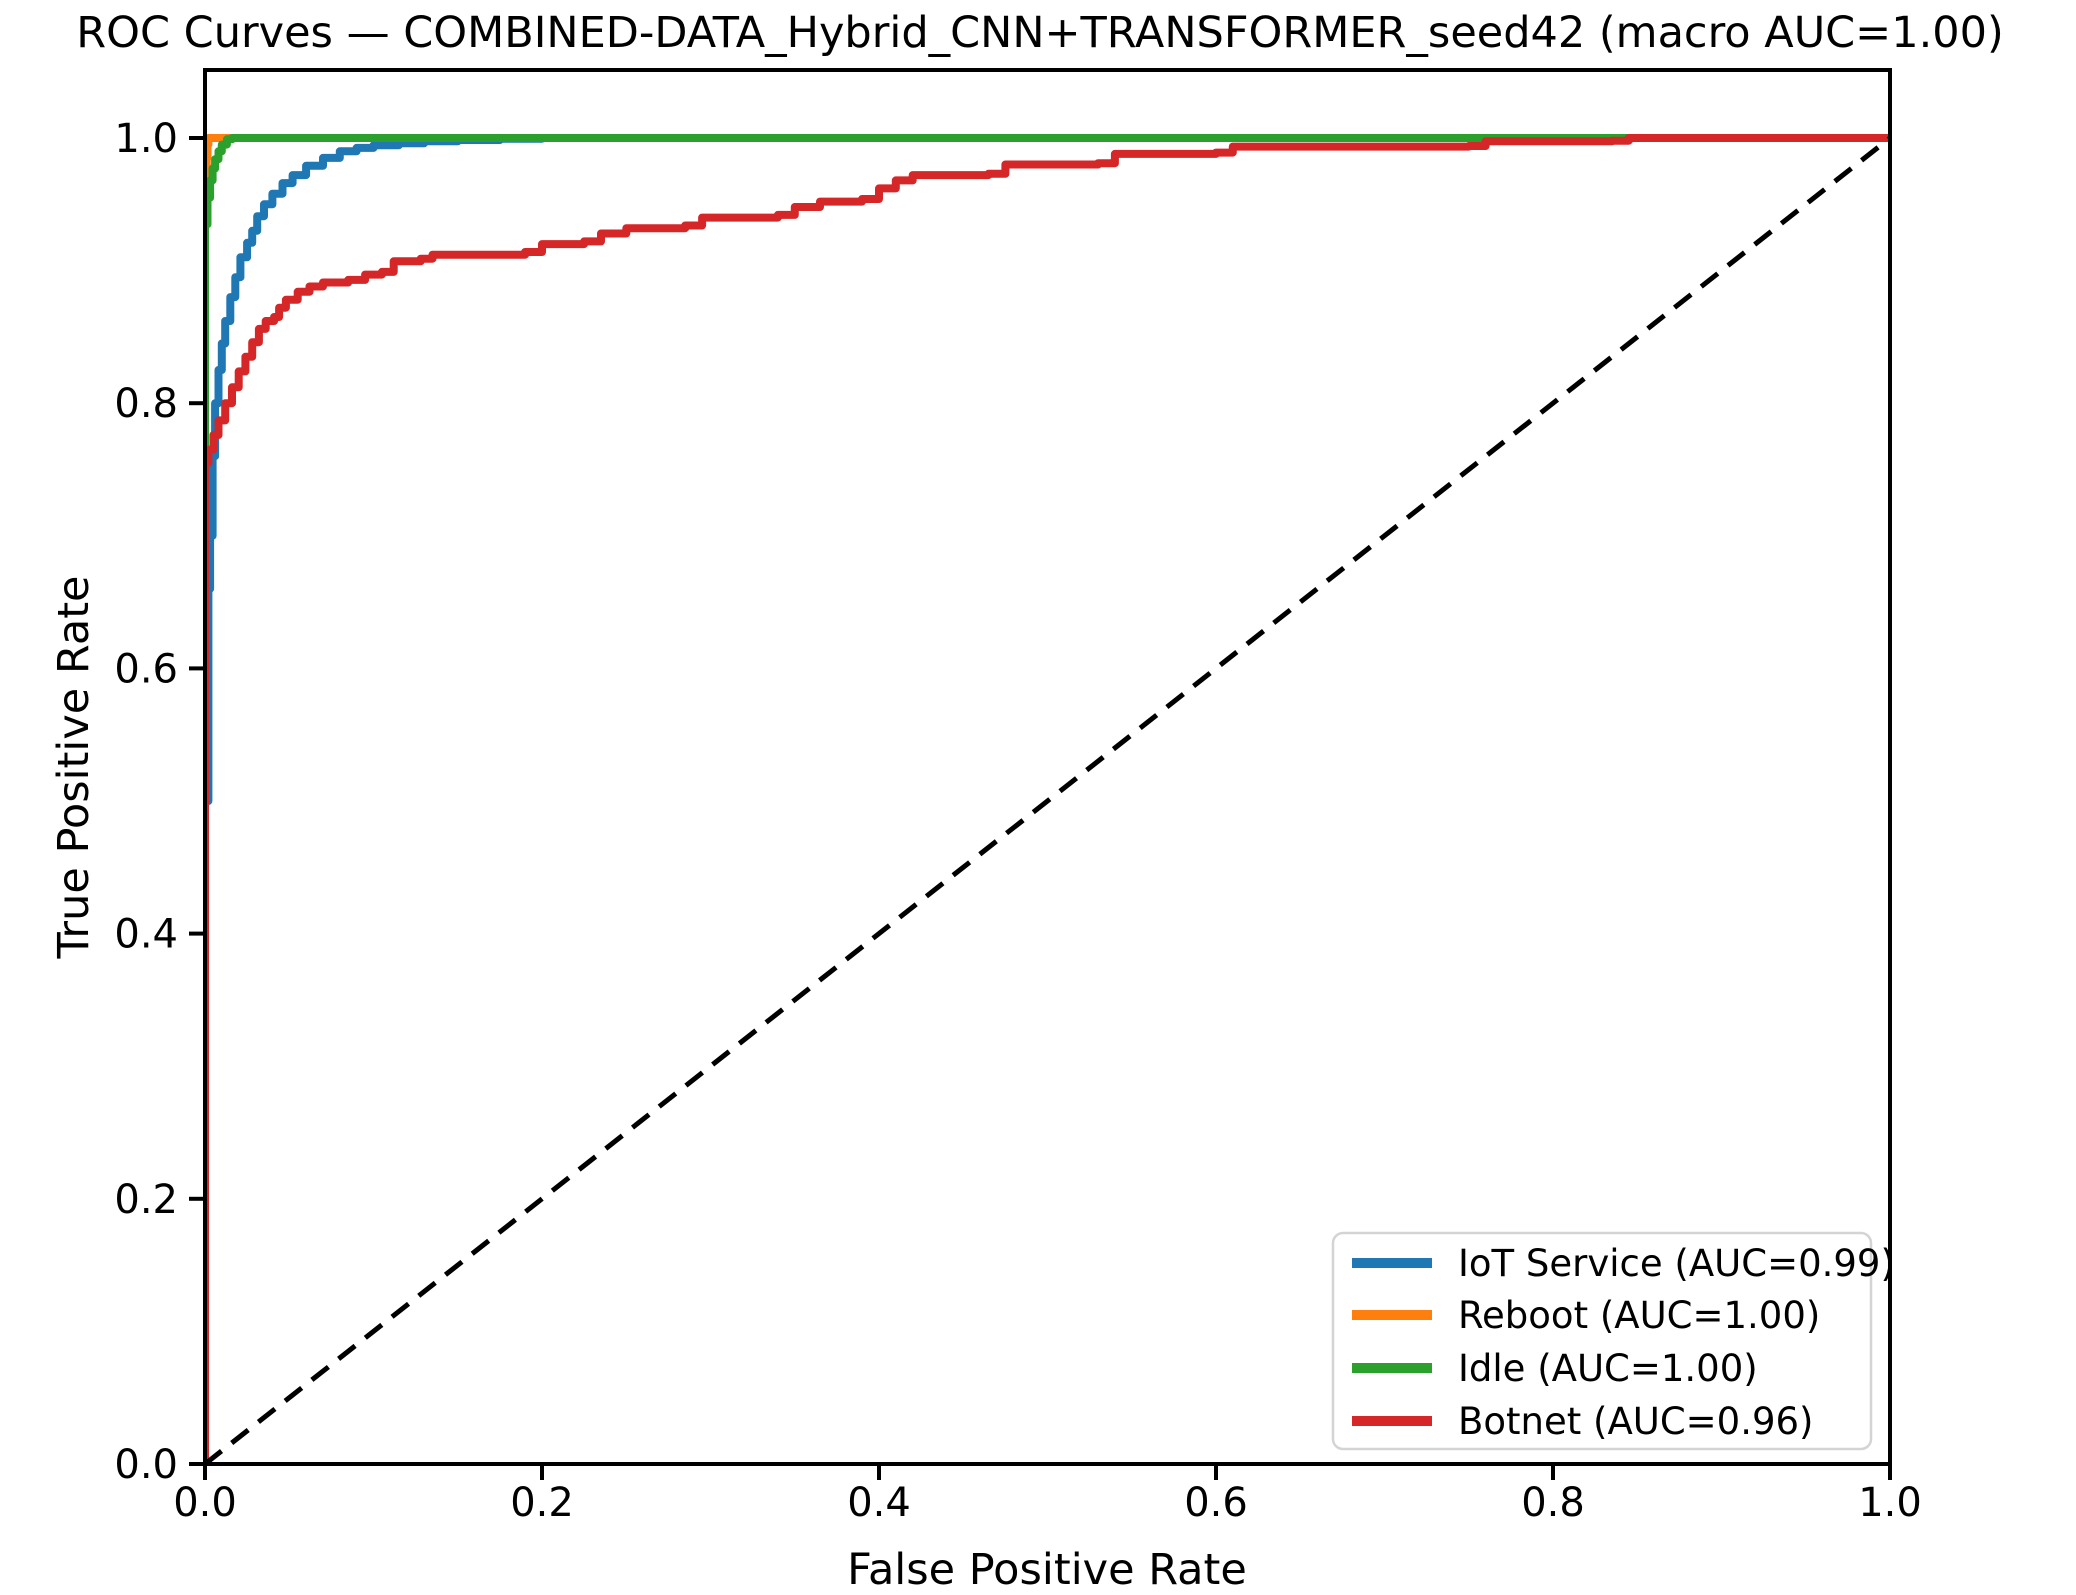 The width and height of the screenshot is (2076, 1595). Describe the element at coordinates (1602, 1341) in the screenshot. I see `legend-box` at that location.